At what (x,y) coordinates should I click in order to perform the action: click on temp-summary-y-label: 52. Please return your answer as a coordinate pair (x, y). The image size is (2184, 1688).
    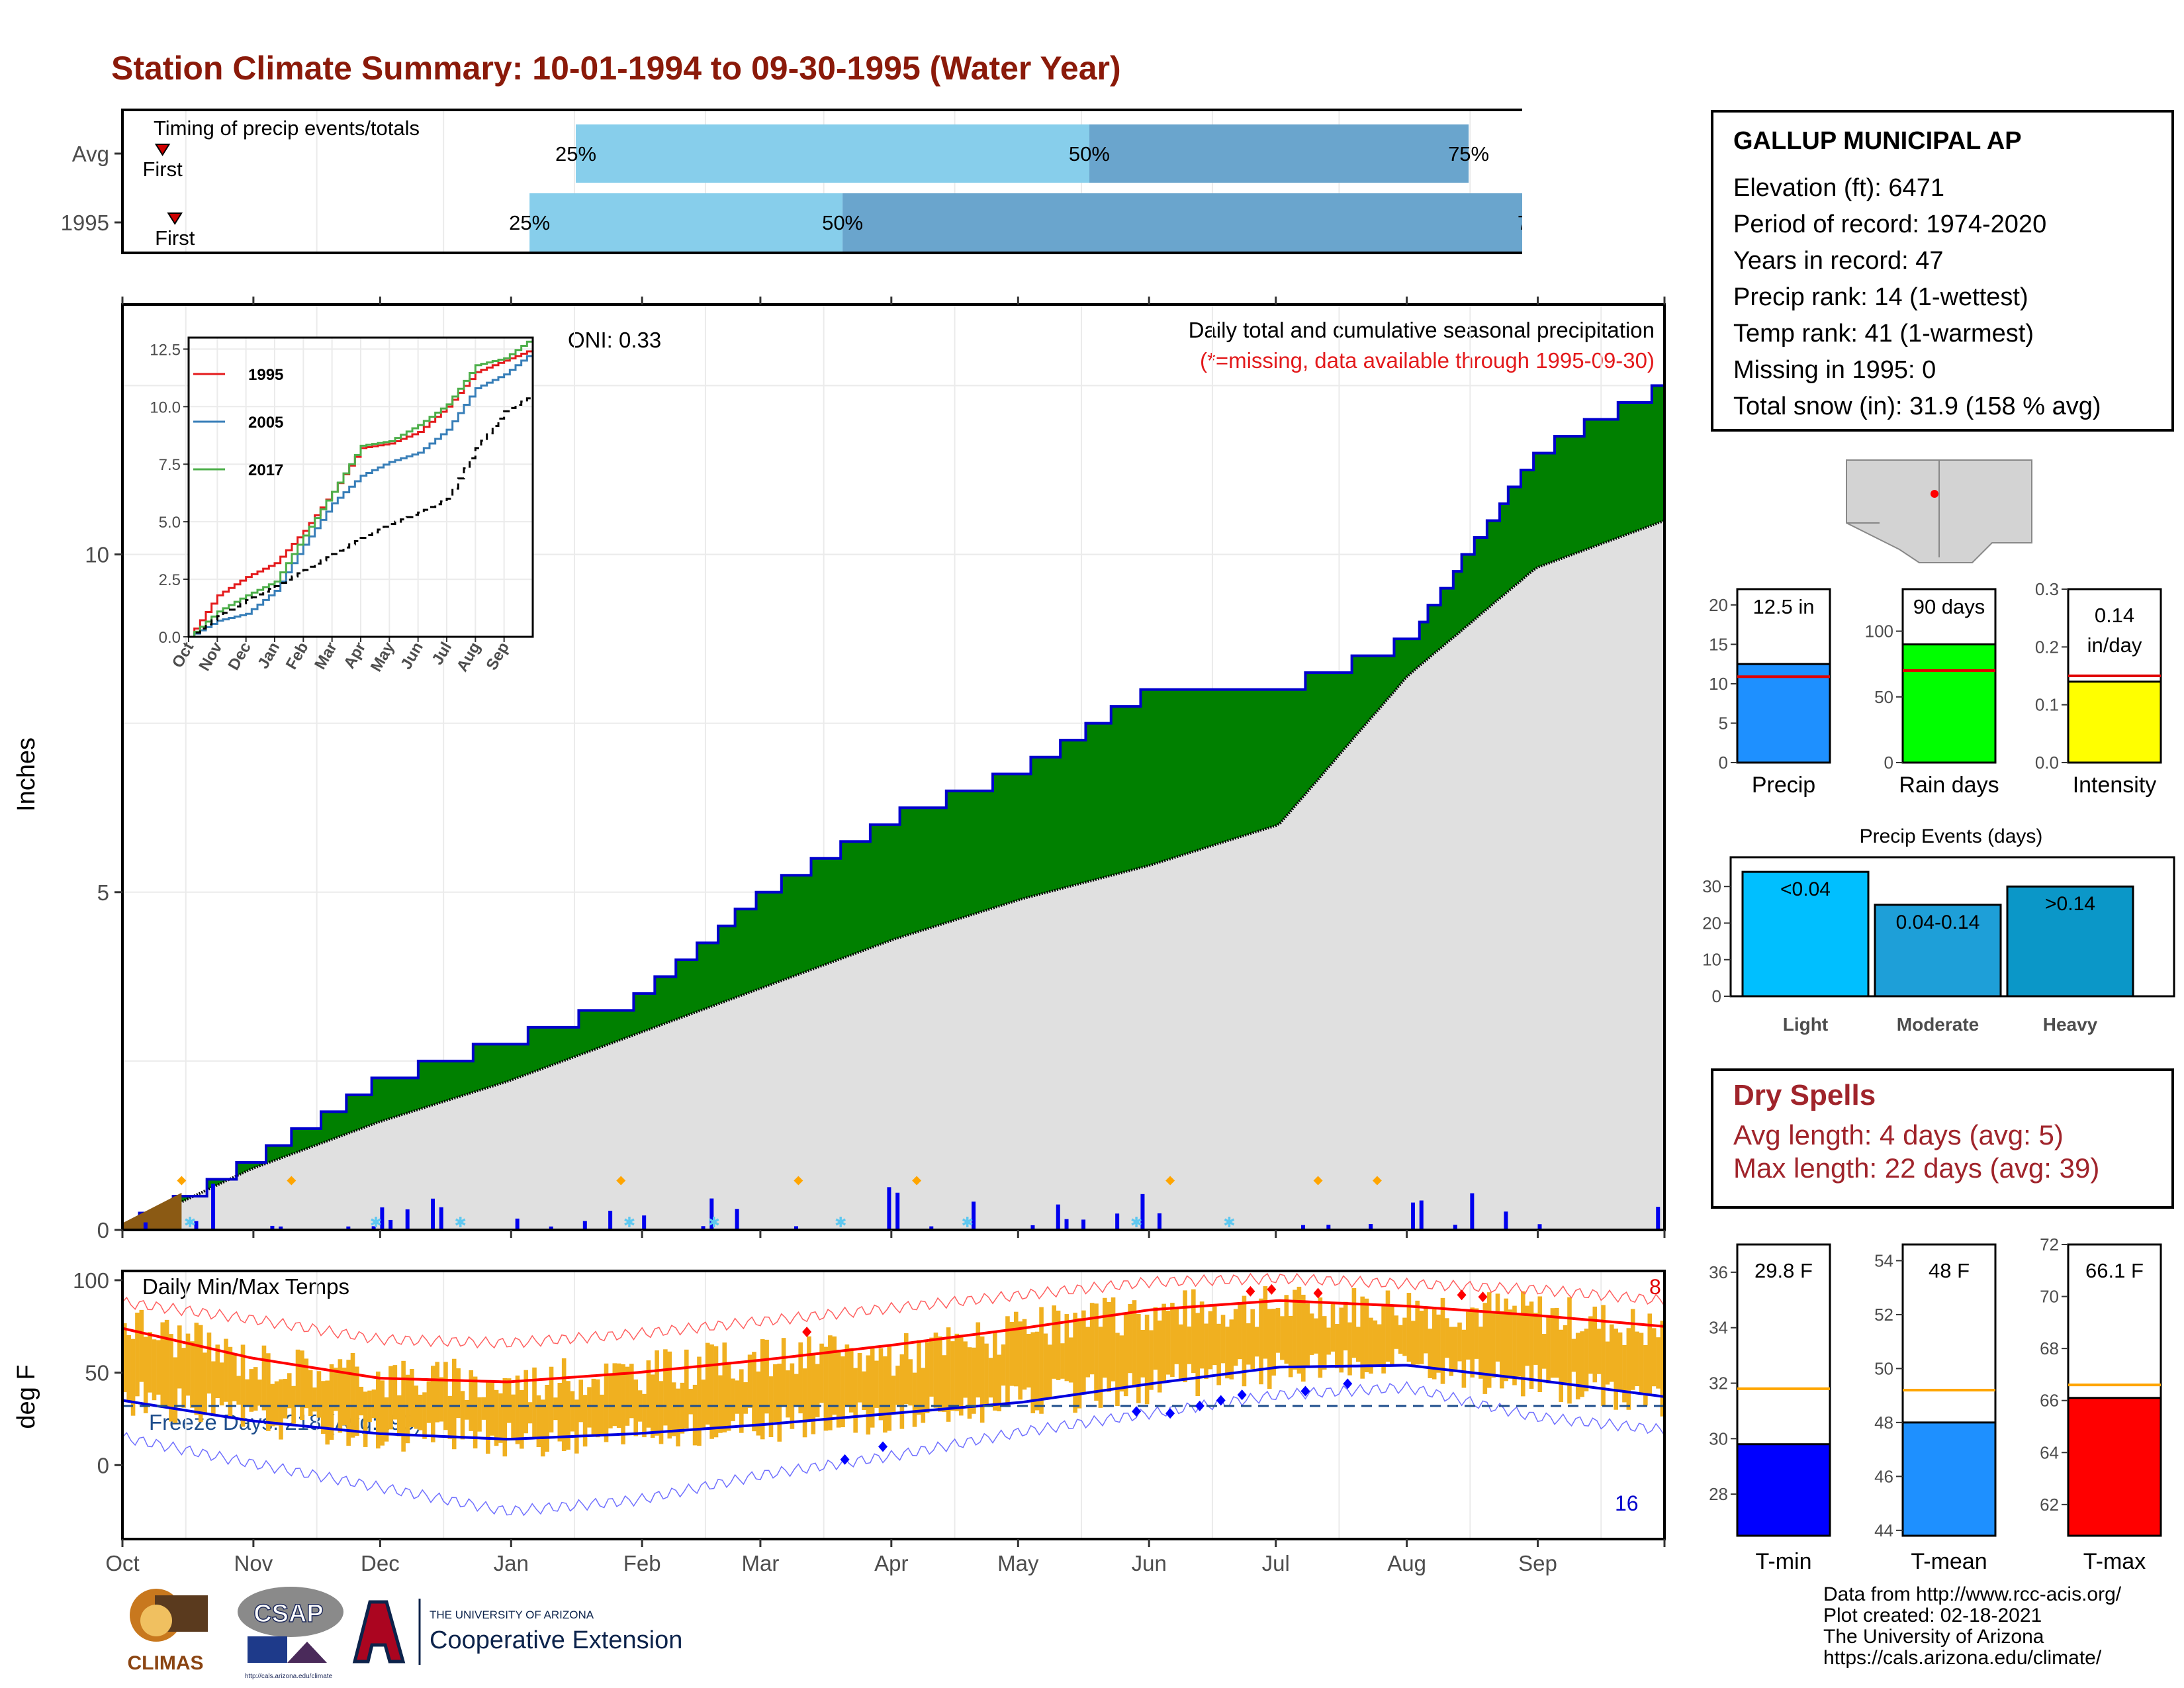
    Looking at the image, I should click on (1883, 1315).